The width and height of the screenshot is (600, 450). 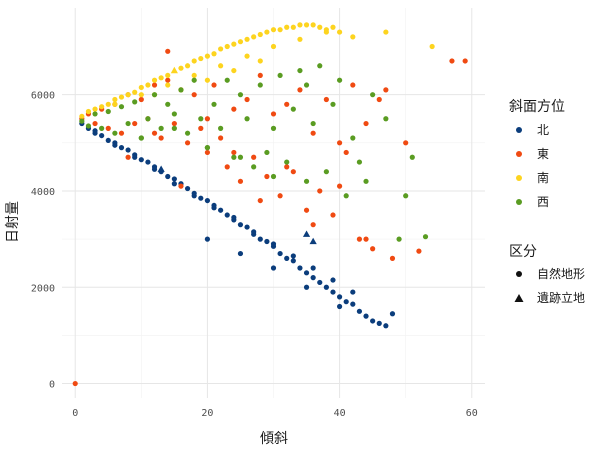 What do you see at coordinates (313, 241) in the screenshot?
I see `data-point-triangle` at bounding box center [313, 241].